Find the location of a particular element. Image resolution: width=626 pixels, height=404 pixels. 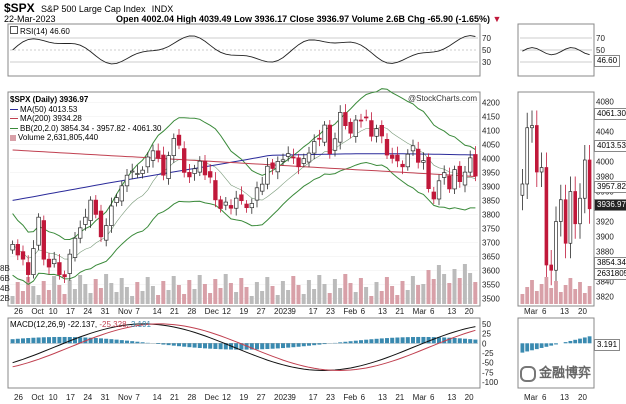

x-axis-label: 13 is located at coordinates (451, 311).